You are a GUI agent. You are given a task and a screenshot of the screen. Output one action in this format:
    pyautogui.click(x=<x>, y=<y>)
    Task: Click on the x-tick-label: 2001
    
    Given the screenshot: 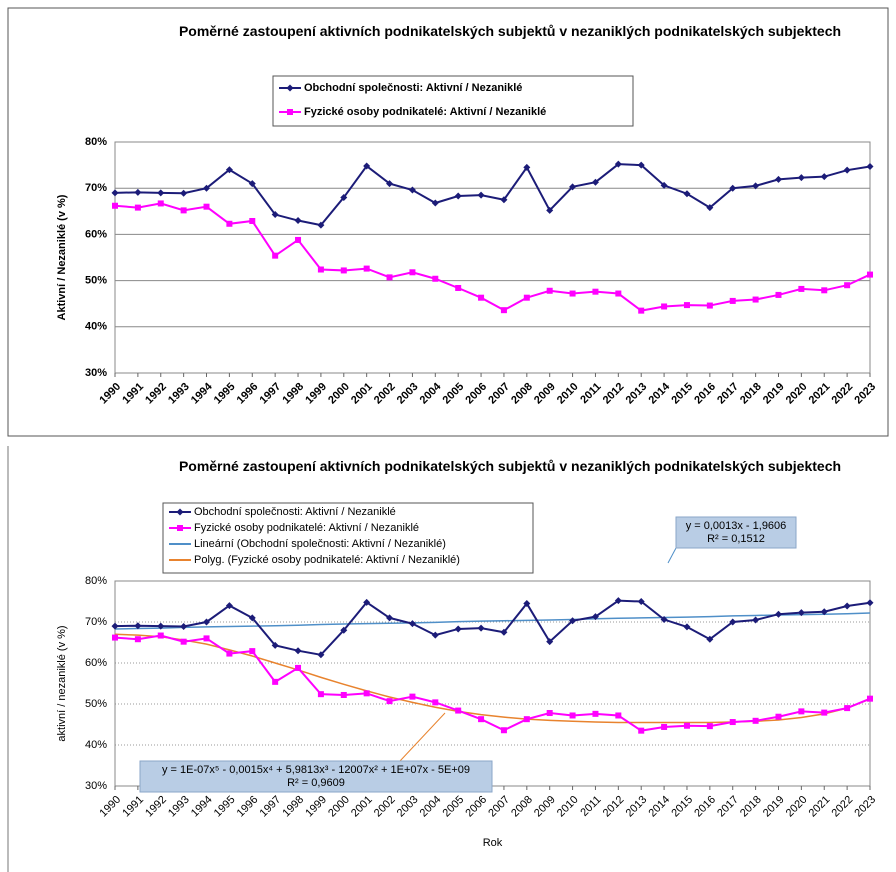 What is the action you would take?
    pyautogui.click(x=362, y=807)
    